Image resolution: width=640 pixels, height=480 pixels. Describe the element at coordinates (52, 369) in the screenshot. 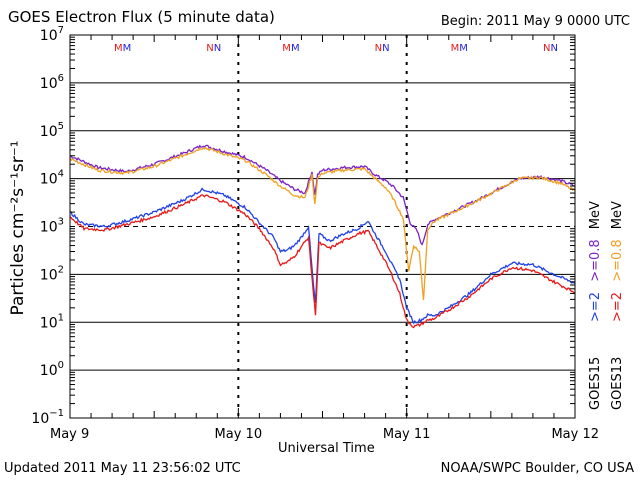

I see `y-tick-label: 10⁰` at that location.